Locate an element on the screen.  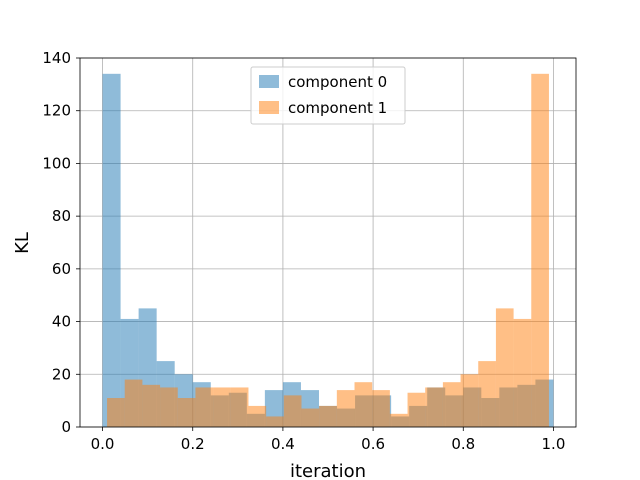
x-tick-label: 1.0 is located at coordinates (554, 444).